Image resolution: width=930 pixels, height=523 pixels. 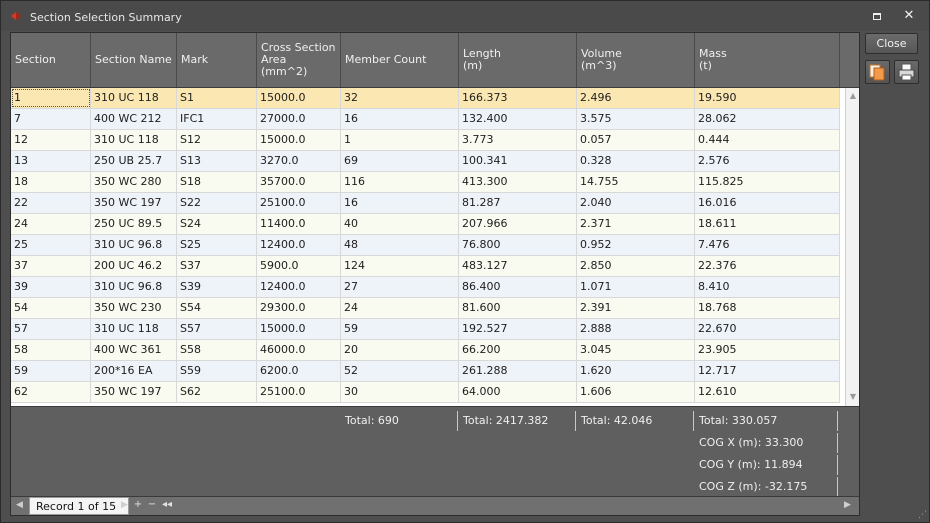 I want to click on cell-mark: S24, so click(x=217, y=224).